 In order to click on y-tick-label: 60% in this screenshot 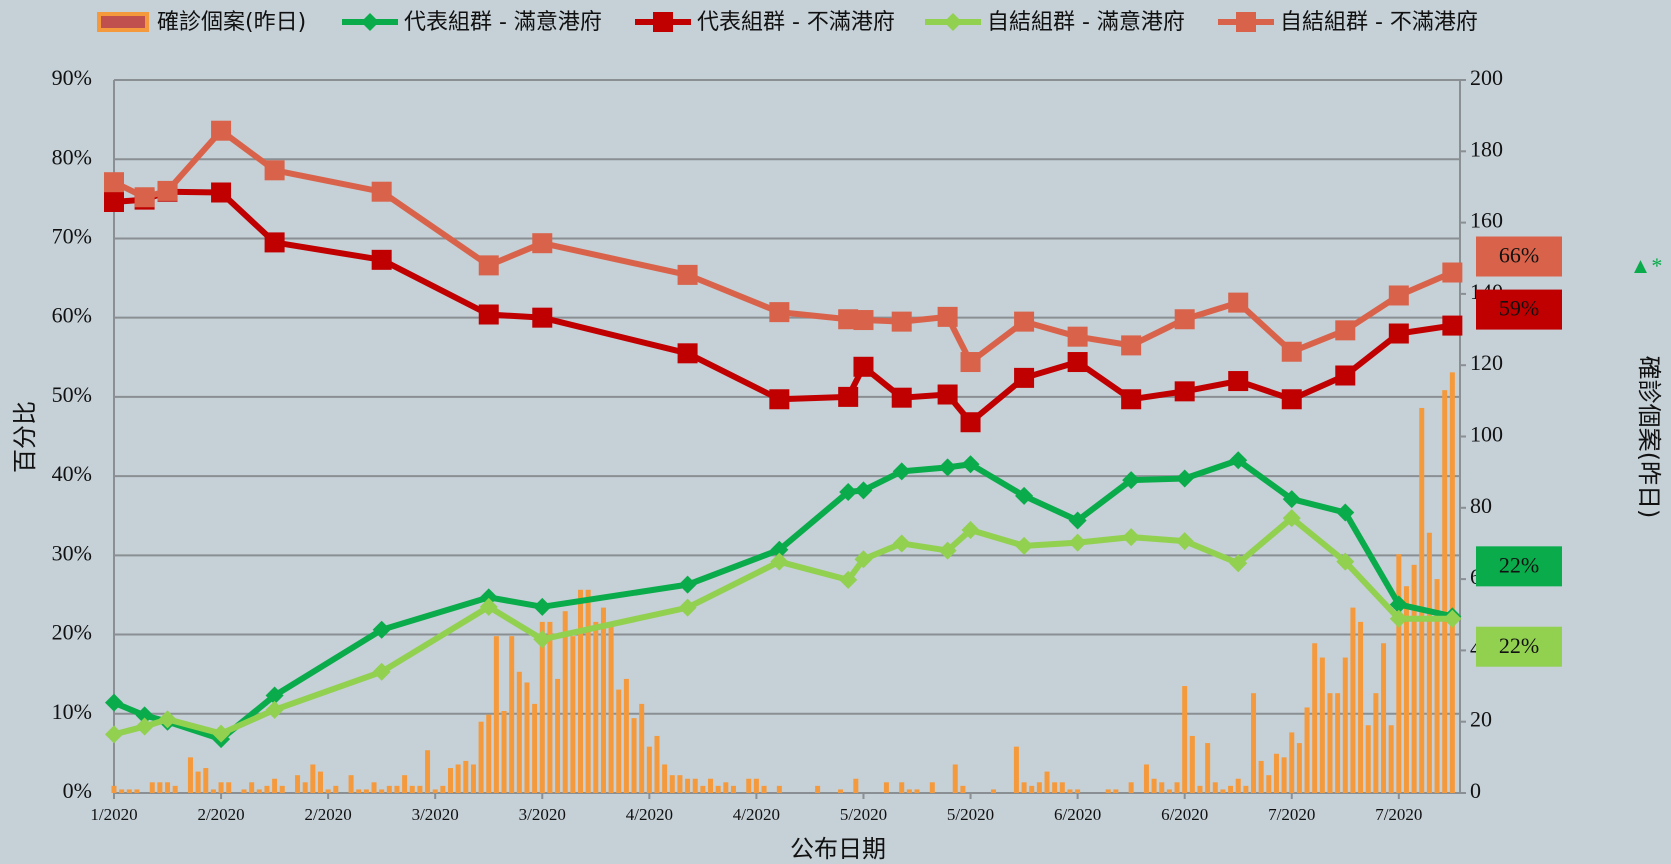, I will do `click(72, 315)`.